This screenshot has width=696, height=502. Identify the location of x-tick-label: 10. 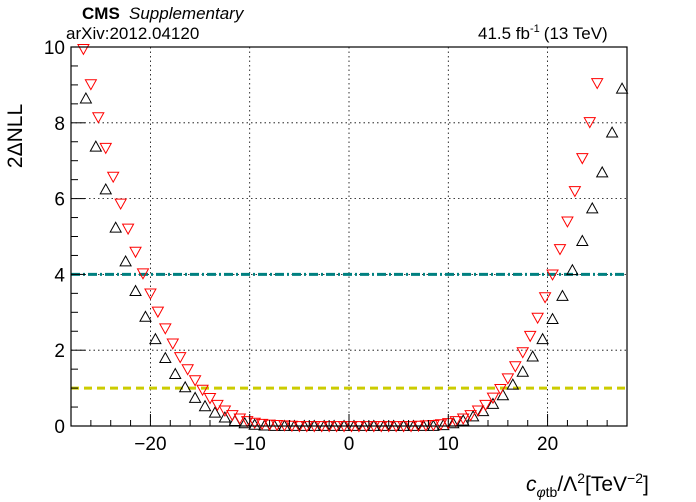
(448, 444).